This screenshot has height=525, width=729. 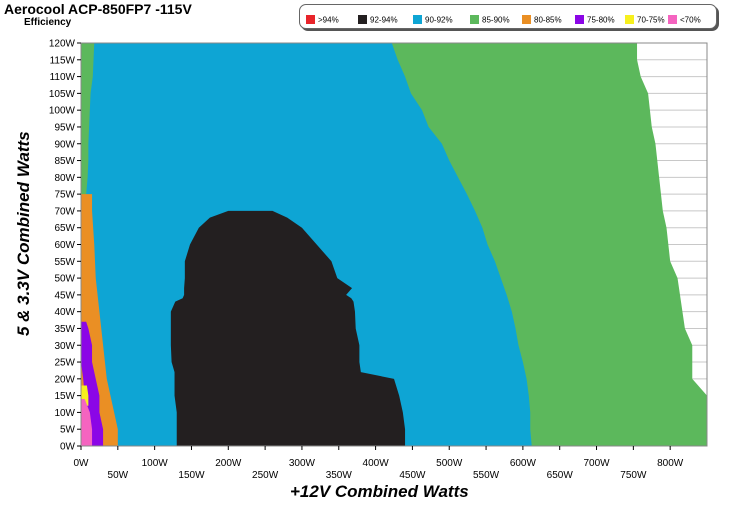 I want to click on x-tick-label: 700W, so click(x=596, y=463).